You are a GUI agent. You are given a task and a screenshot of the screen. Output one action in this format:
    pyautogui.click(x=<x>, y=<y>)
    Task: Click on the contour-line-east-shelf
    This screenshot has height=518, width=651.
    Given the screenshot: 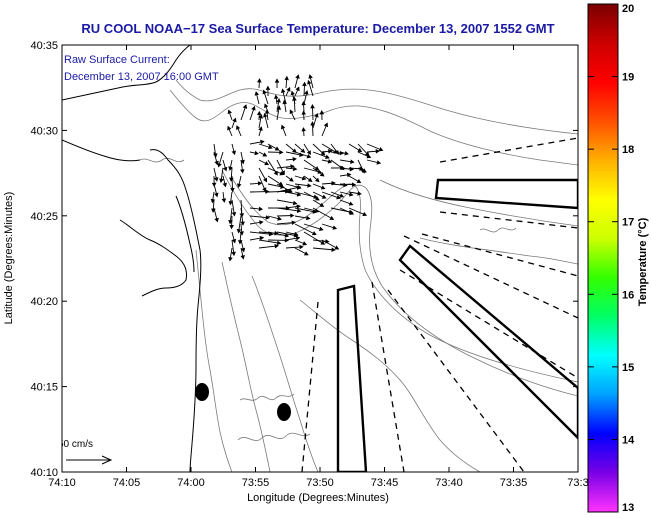 What is the action you would take?
    pyautogui.click(x=478, y=203)
    